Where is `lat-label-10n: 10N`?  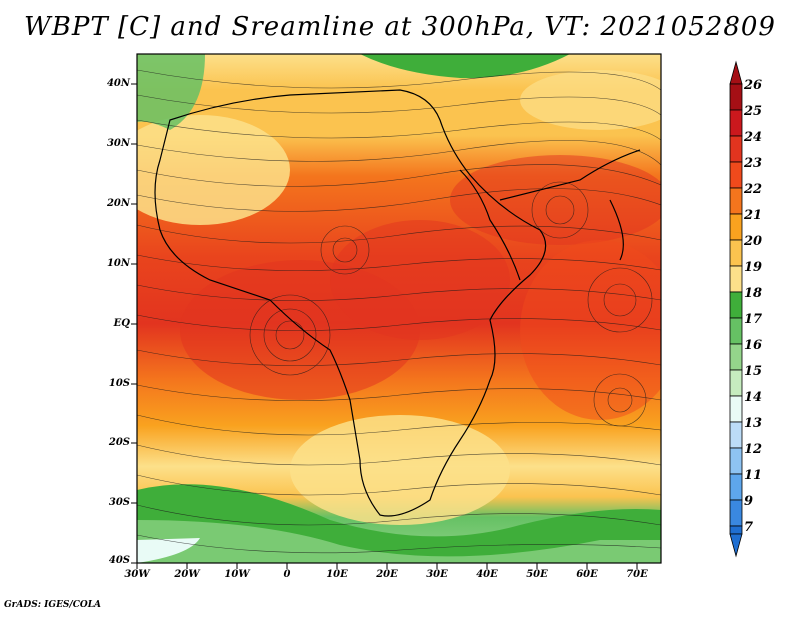 lat-label-10n: 10N is located at coordinates (118, 263).